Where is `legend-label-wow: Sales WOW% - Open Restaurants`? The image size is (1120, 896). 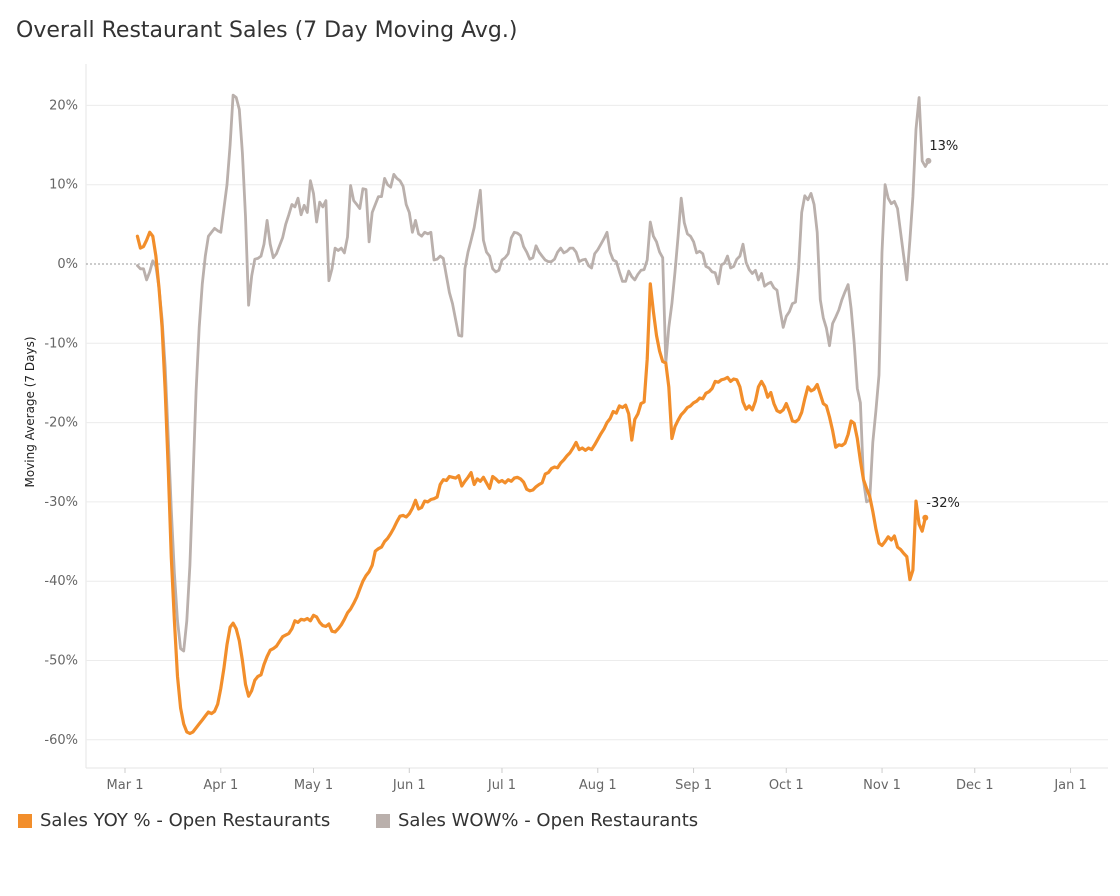
legend-label-wow: Sales WOW% - Open Restaurants is located at coordinates (548, 820).